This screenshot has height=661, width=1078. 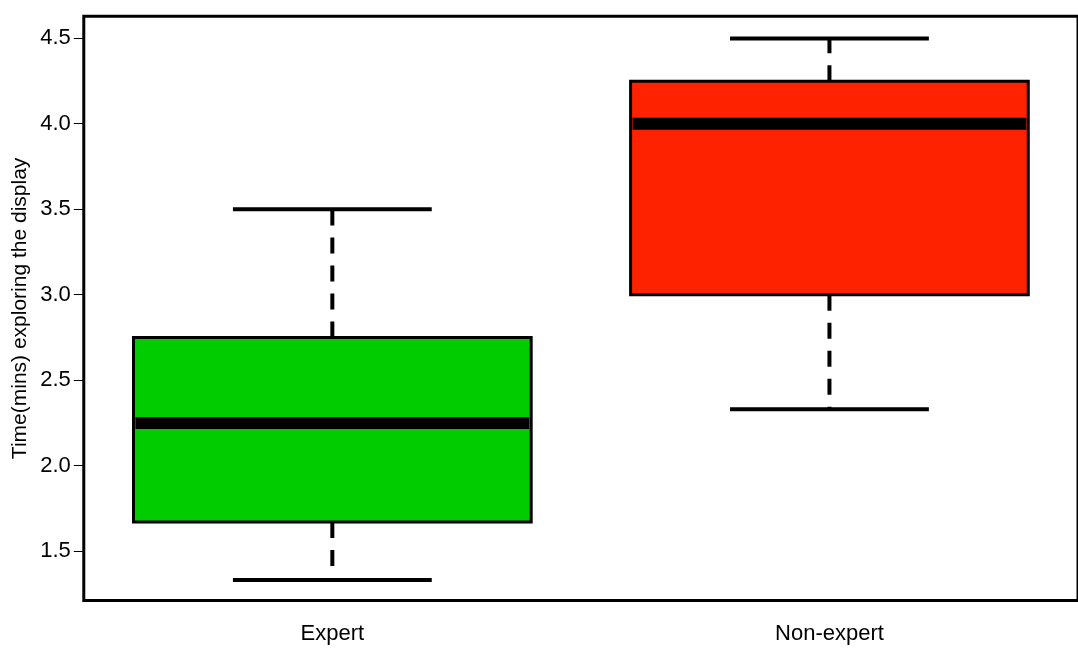 What do you see at coordinates (332, 632) in the screenshot?
I see `x-tick-label: Expert` at bounding box center [332, 632].